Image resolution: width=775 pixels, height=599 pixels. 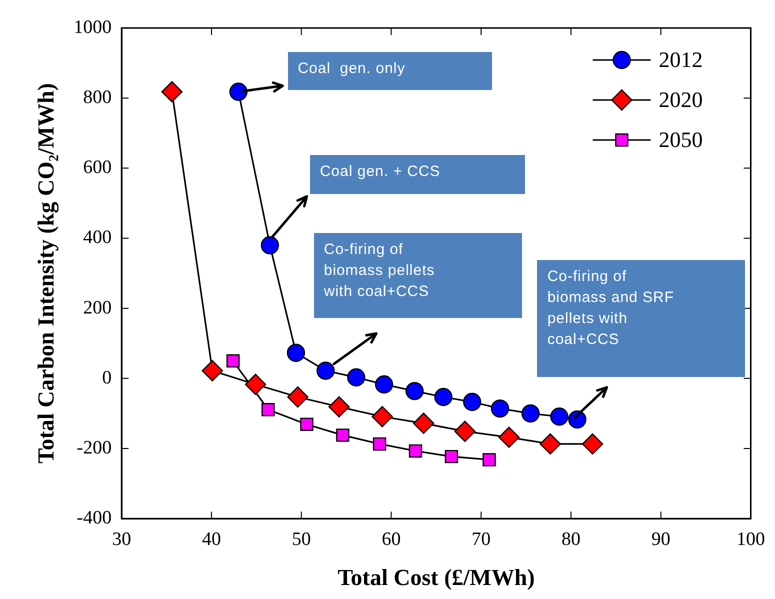 What do you see at coordinates (94, 518) in the screenshot?
I see `y-tick-label: -400` at bounding box center [94, 518].